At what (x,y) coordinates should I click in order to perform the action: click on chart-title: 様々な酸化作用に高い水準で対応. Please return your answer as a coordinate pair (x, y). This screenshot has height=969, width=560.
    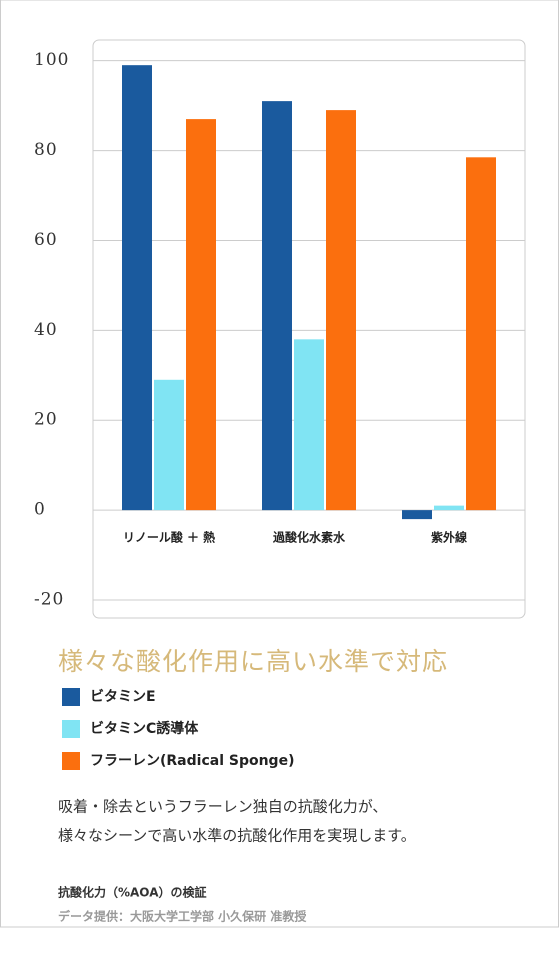
    Looking at the image, I should click on (253, 661).